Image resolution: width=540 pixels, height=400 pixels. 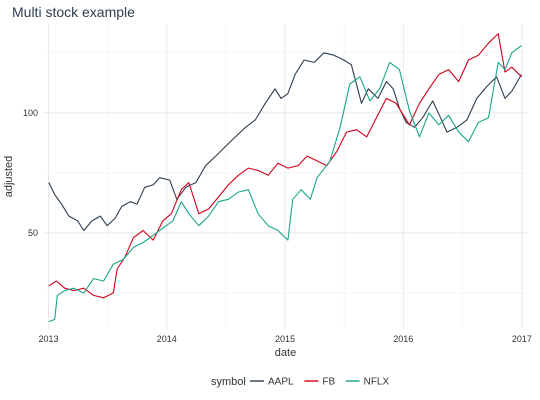 What do you see at coordinates (300, 382) in the screenshot?
I see `legend: symbol AAPL FB NFLX` at bounding box center [300, 382].